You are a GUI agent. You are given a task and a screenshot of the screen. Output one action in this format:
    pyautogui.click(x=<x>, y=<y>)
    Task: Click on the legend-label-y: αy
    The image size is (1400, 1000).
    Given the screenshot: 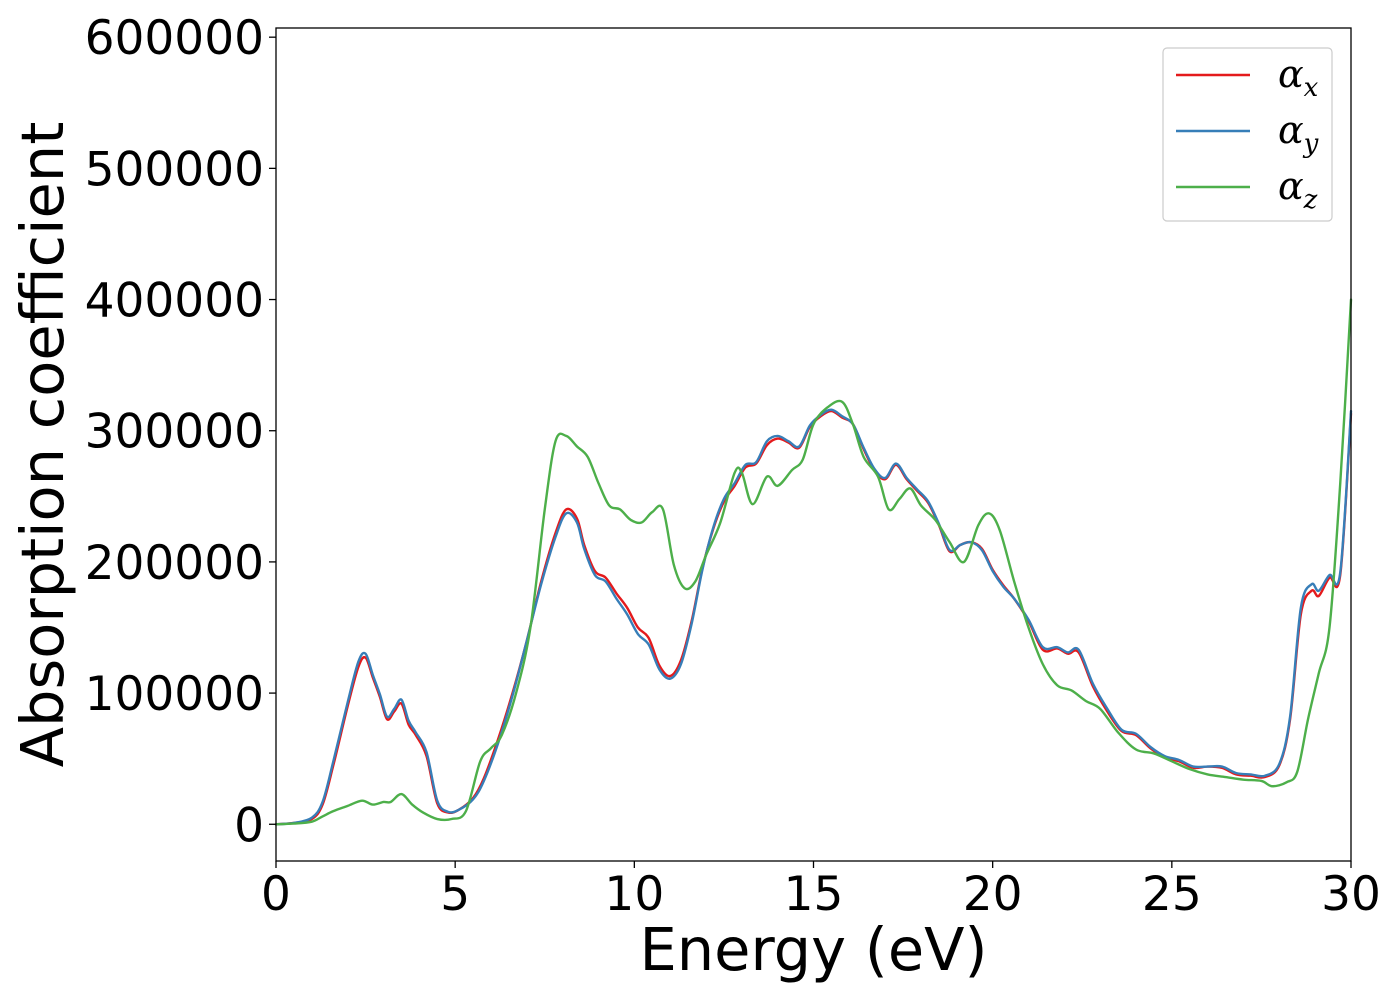 What is the action you would take?
    pyautogui.click(x=1298, y=133)
    